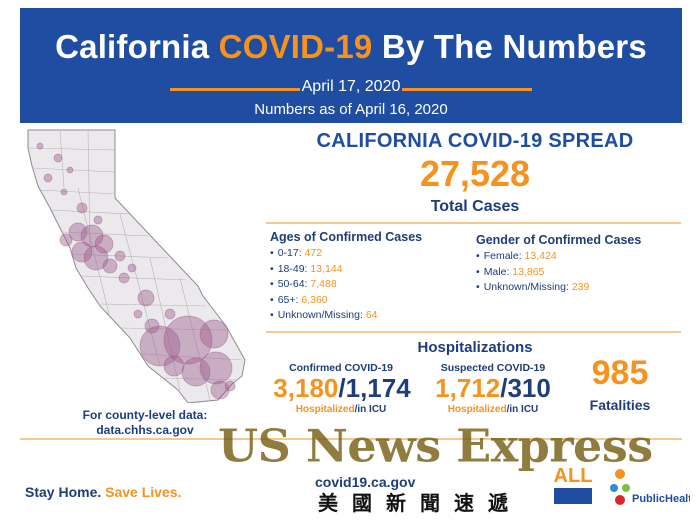  I want to click on watermark-english: US News Express, so click(435, 446).